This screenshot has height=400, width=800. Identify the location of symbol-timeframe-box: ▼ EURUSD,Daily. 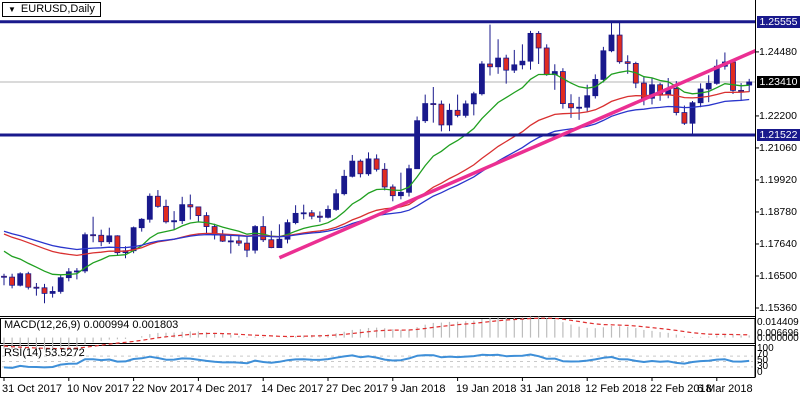
(51, 9).